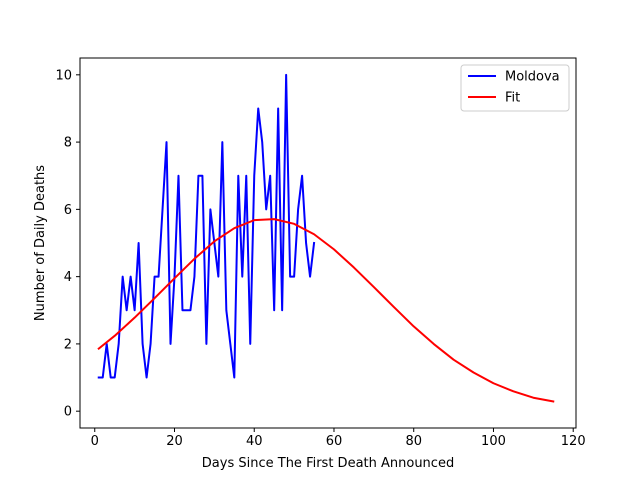 Image resolution: width=640 pixels, height=480 pixels. Describe the element at coordinates (493, 441) in the screenshot. I see `x-tick-label: 100` at that location.